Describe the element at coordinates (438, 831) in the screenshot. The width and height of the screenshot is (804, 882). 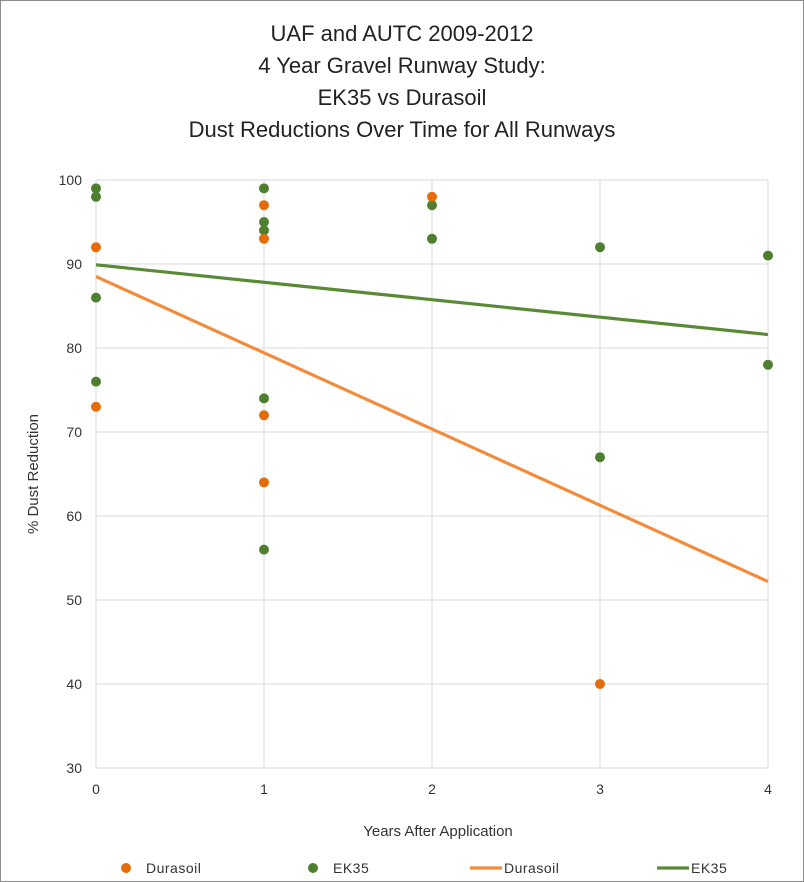
I see `x-axis-title: Years After Application` at that location.